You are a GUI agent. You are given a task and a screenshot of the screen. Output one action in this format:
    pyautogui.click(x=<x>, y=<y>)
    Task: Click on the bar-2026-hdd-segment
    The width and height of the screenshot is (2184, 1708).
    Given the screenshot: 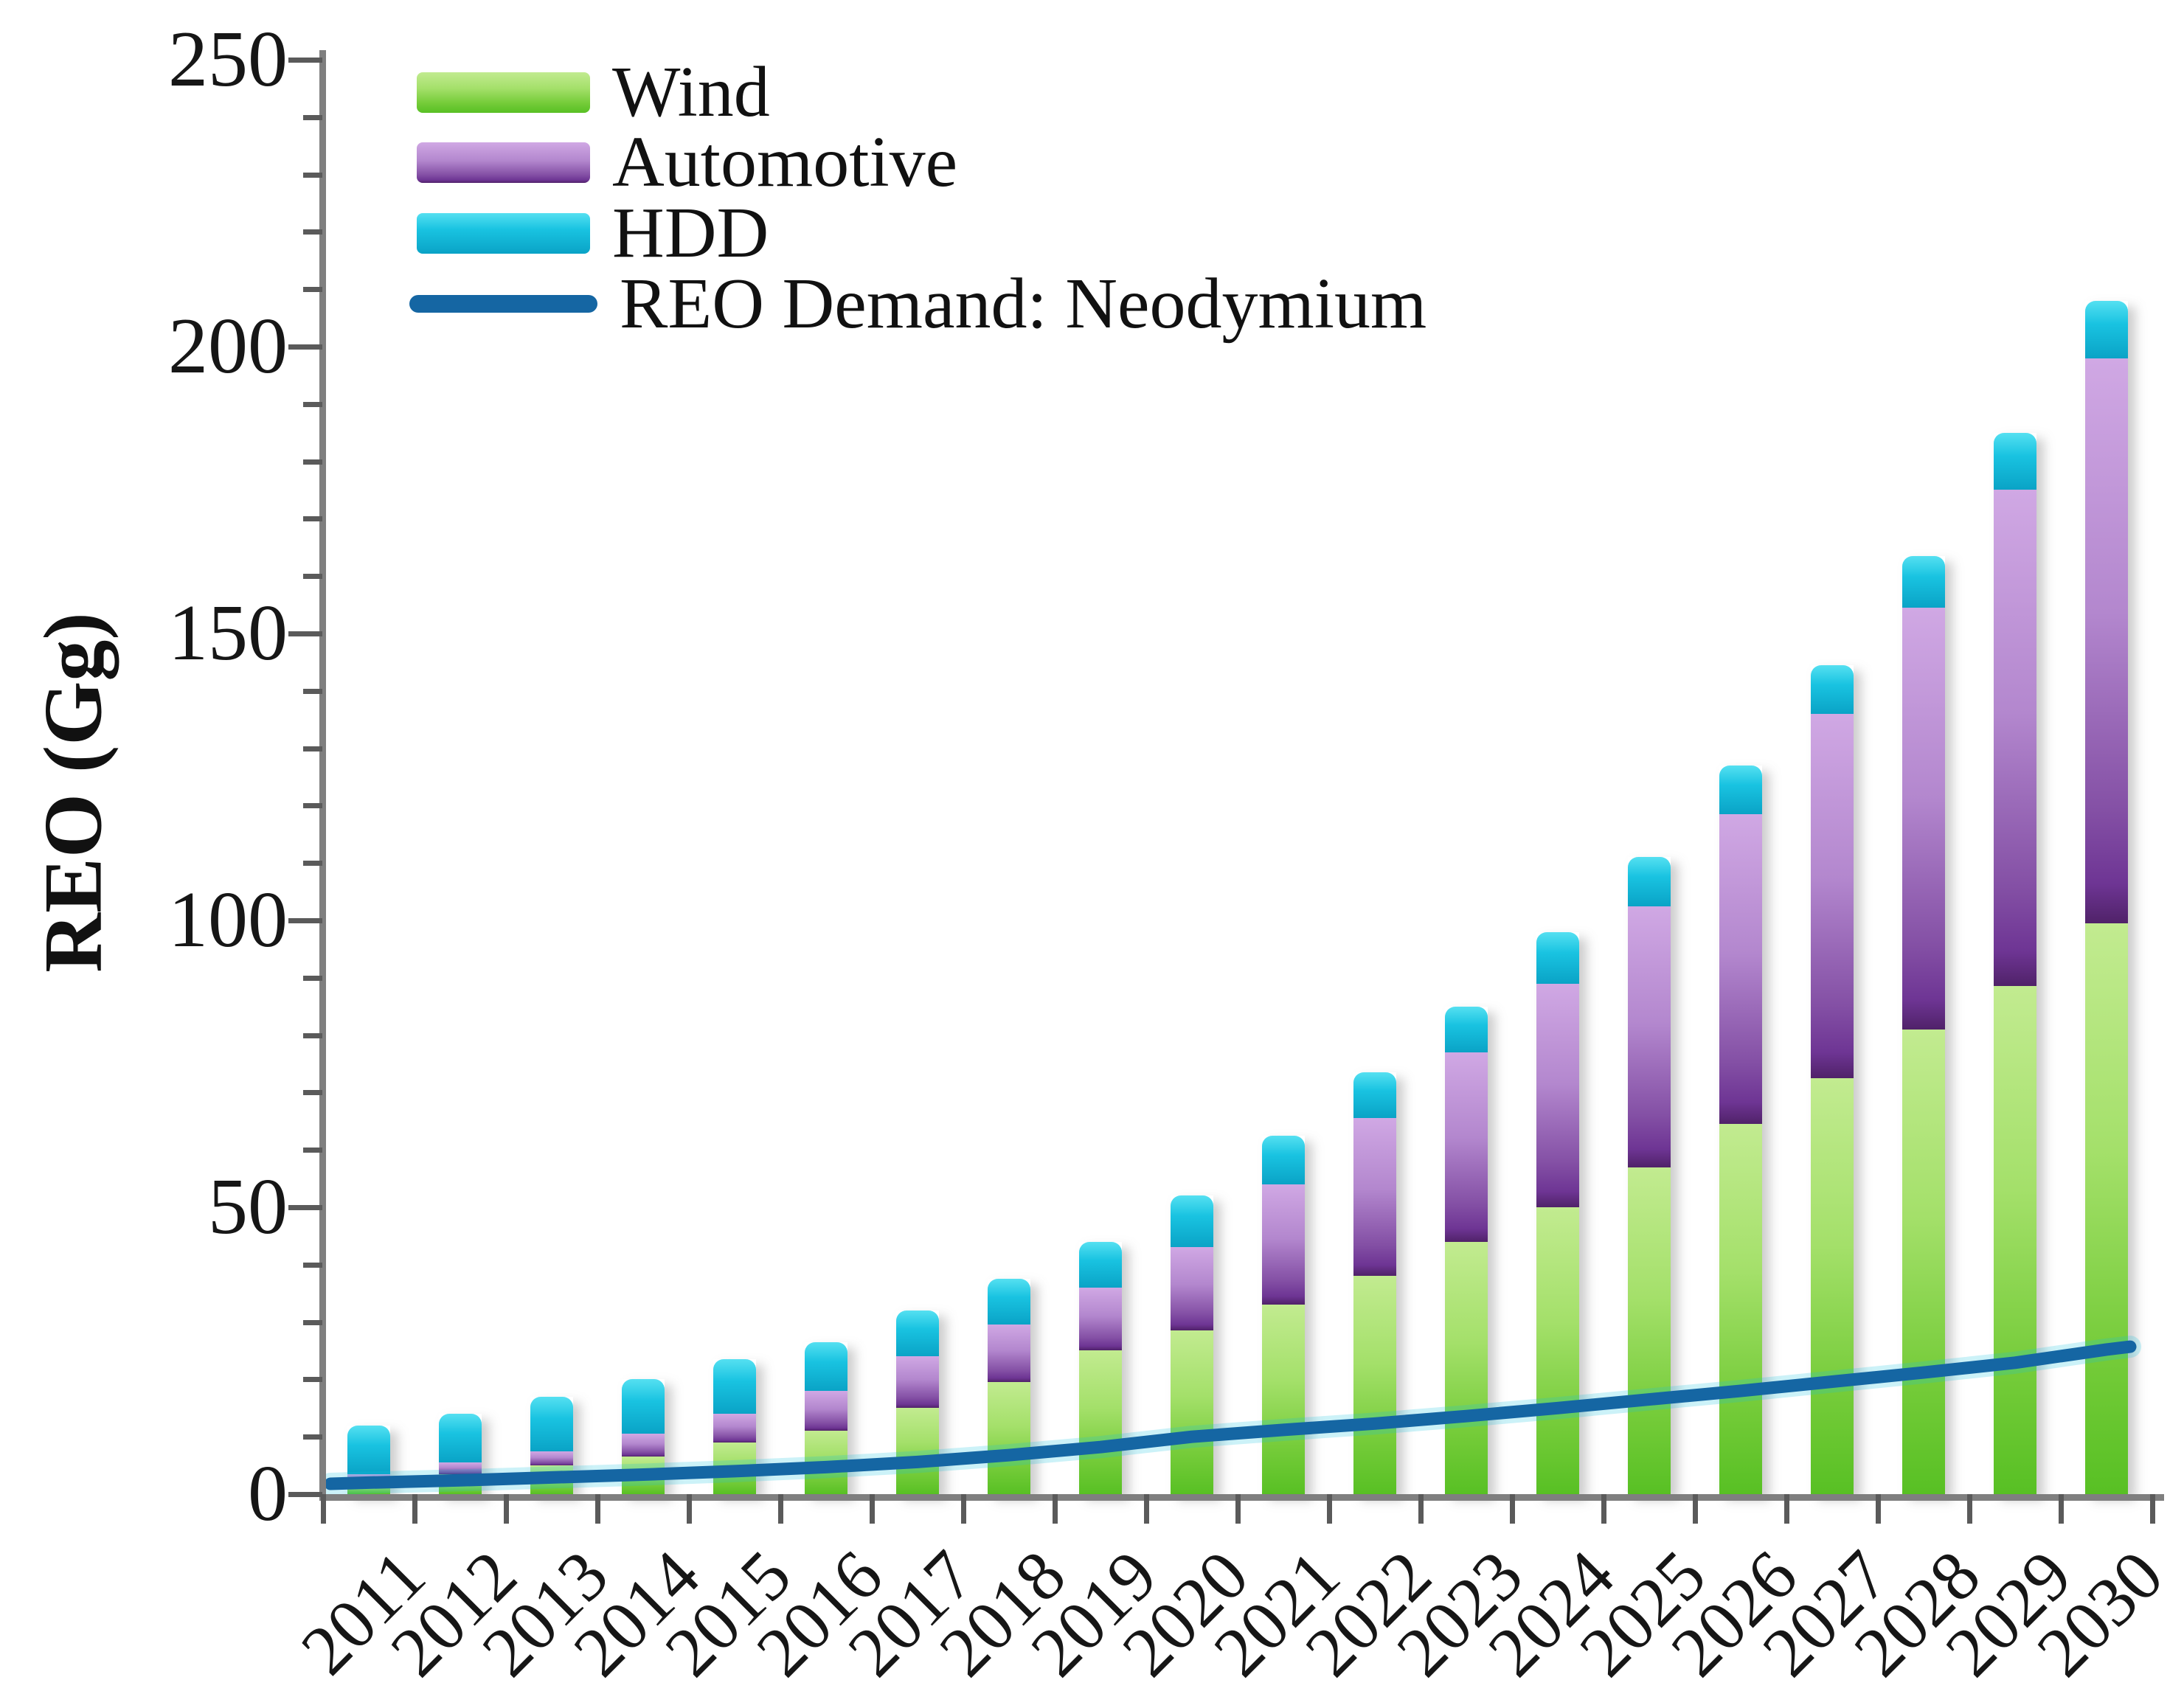 What is the action you would take?
    pyautogui.click(x=1740, y=790)
    